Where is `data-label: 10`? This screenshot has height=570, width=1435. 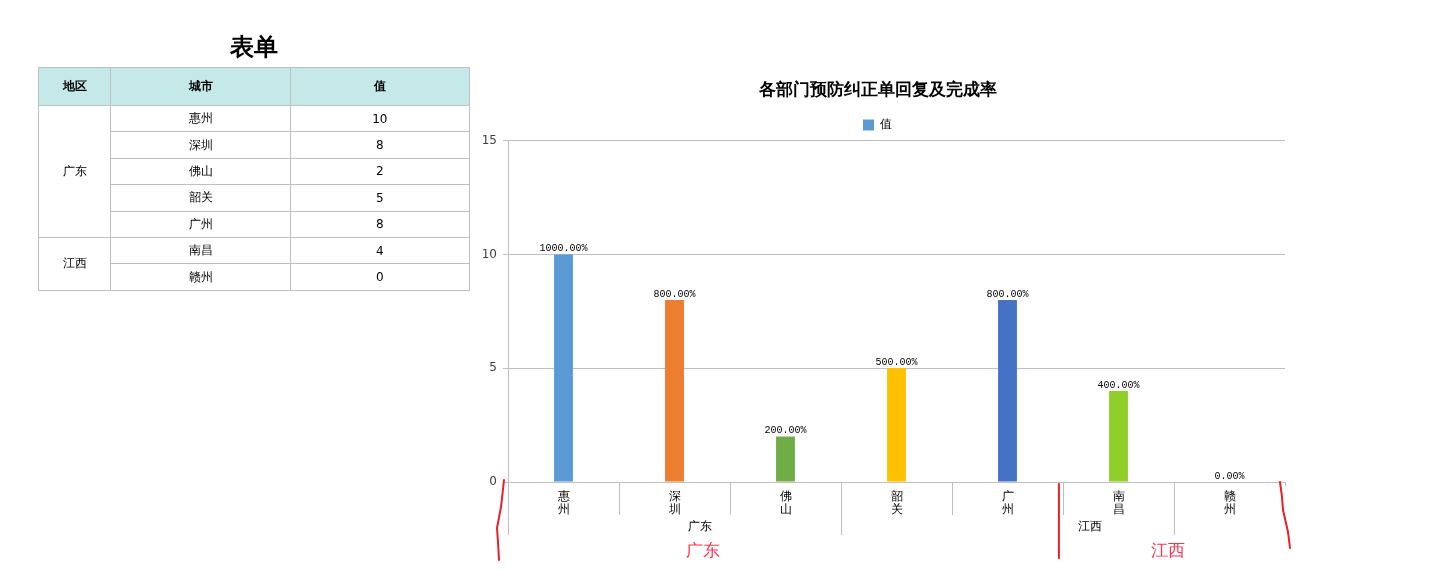
data-label: 10 is located at coordinates (380, 118).